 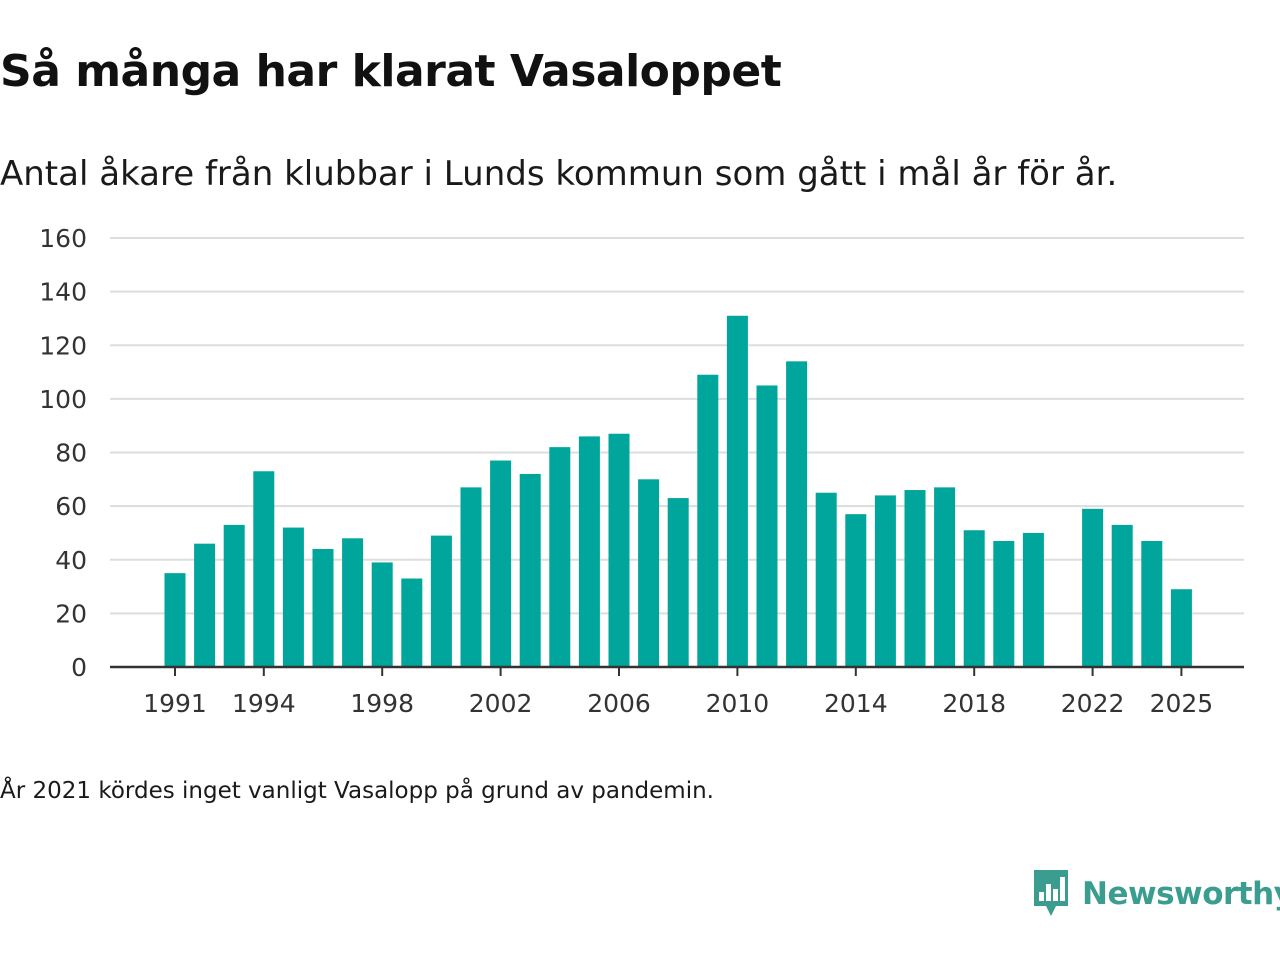 What do you see at coordinates (323, 608) in the screenshot?
I see `bar-1996` at bounding box center [323, 608].